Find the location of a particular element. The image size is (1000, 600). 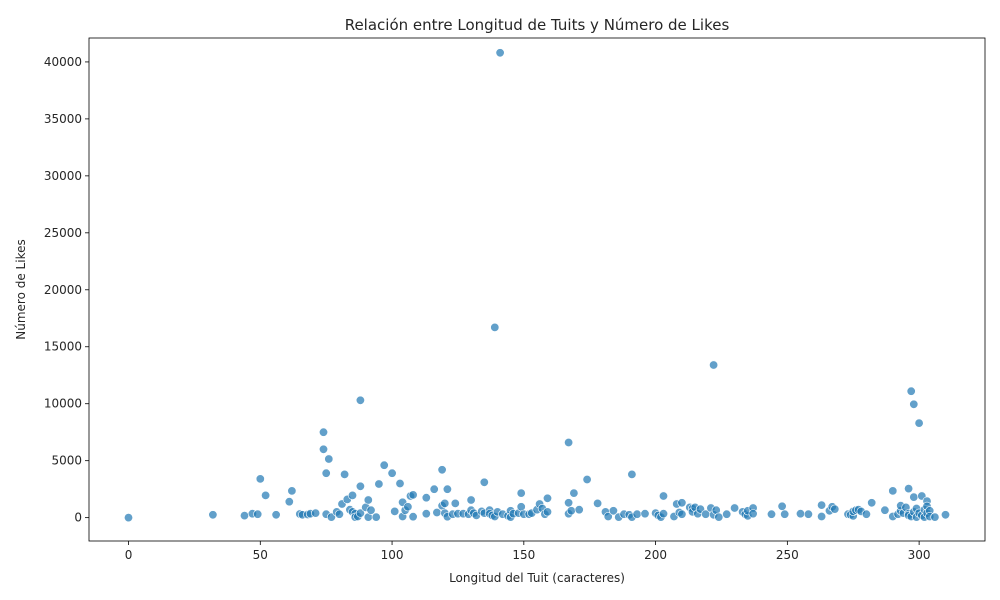

x-tick-label: 100 is located at coordinates (392, 555).